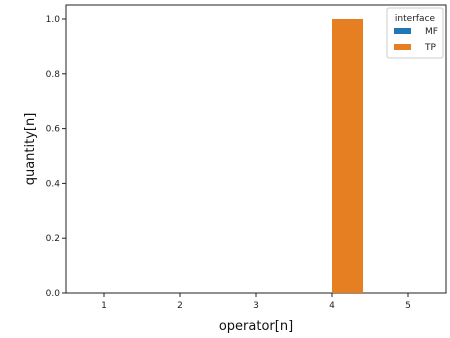 The width and height of the screenshot is (450, 338). What do you see at coordinates (53, 130) in the screenshot?
I see `y-tick-label: 0.6` at bounding box center [53, 130].